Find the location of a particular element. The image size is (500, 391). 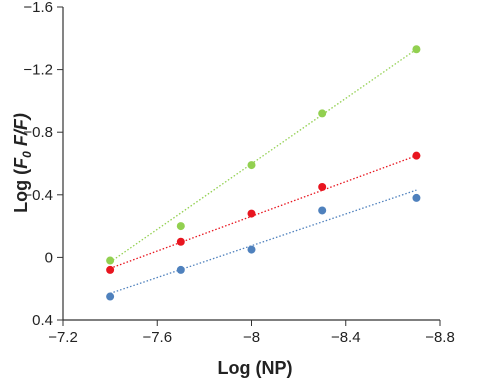

y-tick-label: 0.4 is located at coordinates (42, 320).